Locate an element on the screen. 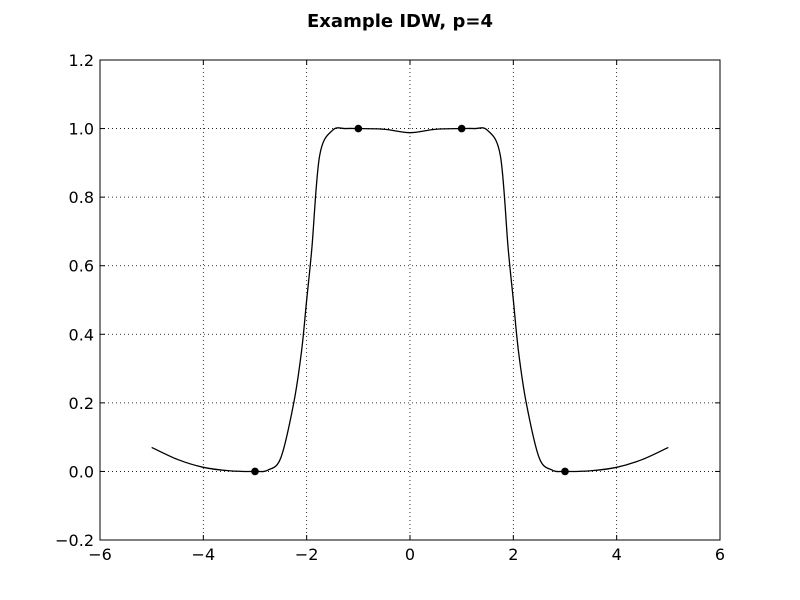 The image size is (800, 600). x-tick-label: 4 is located at coordinates (617, 554).